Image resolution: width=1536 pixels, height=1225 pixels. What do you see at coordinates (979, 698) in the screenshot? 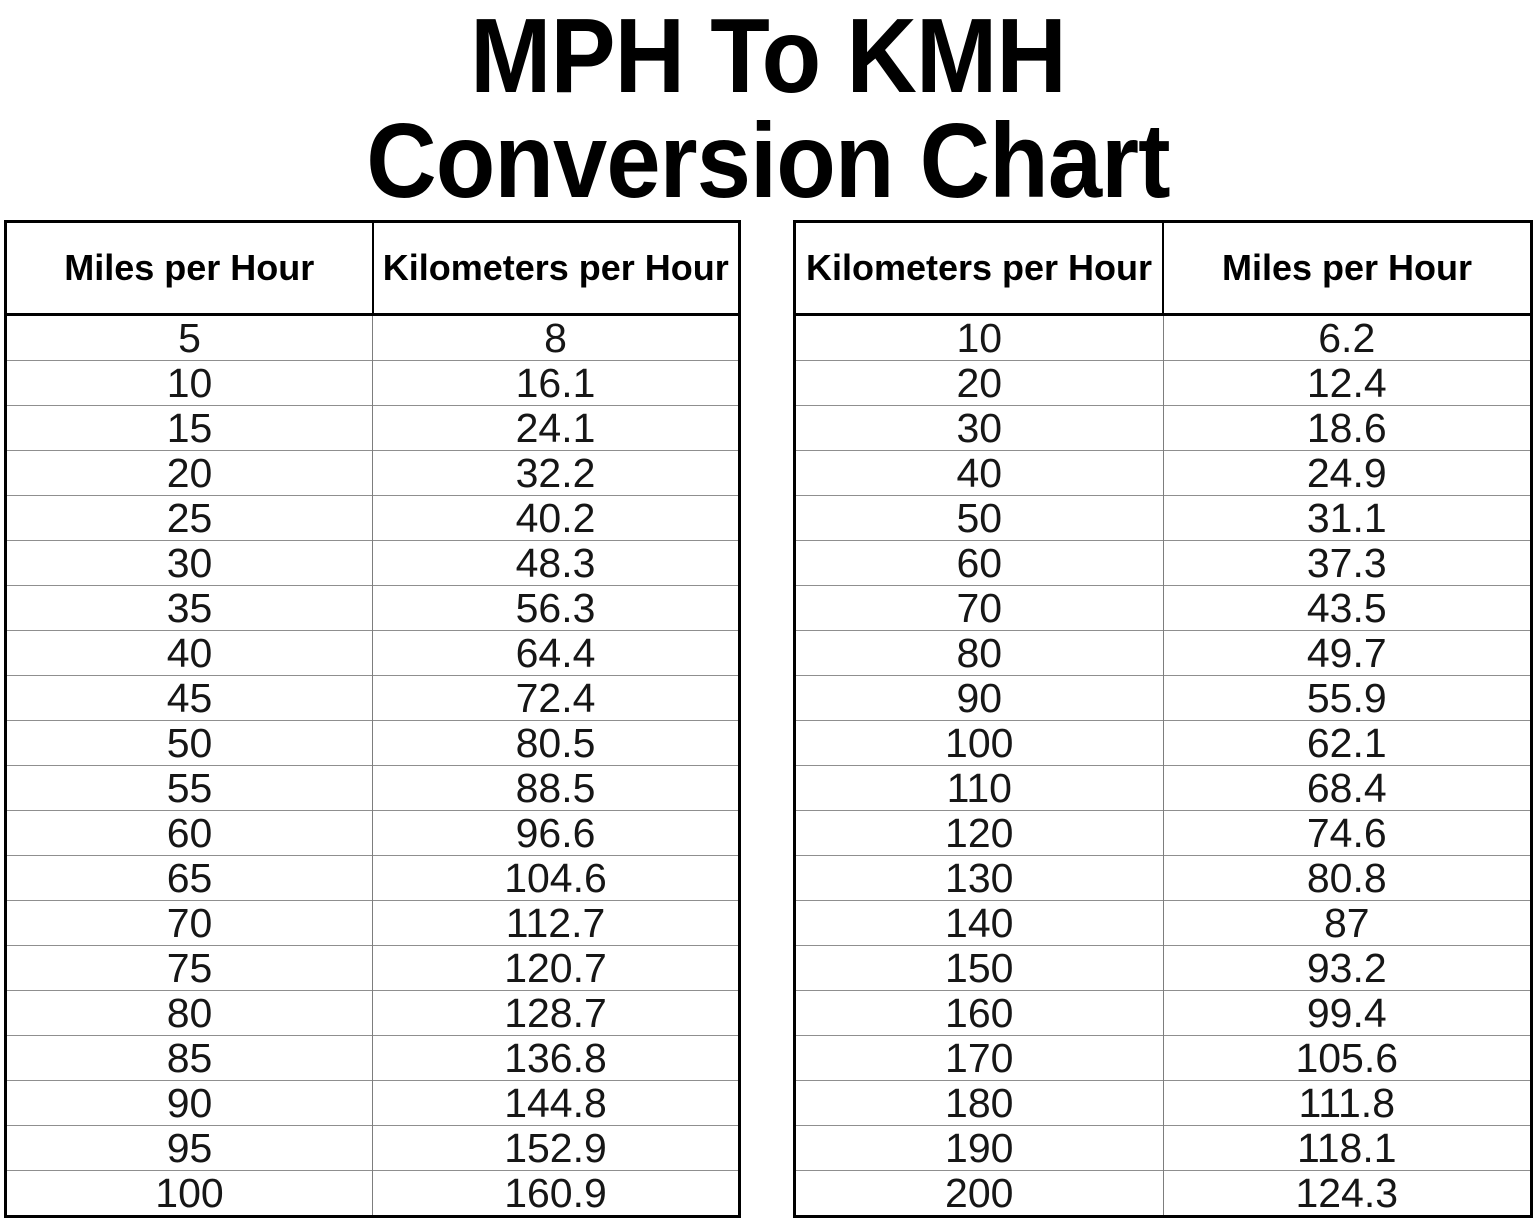
I see `table-cell: 90` at bounding box center [979, 698].